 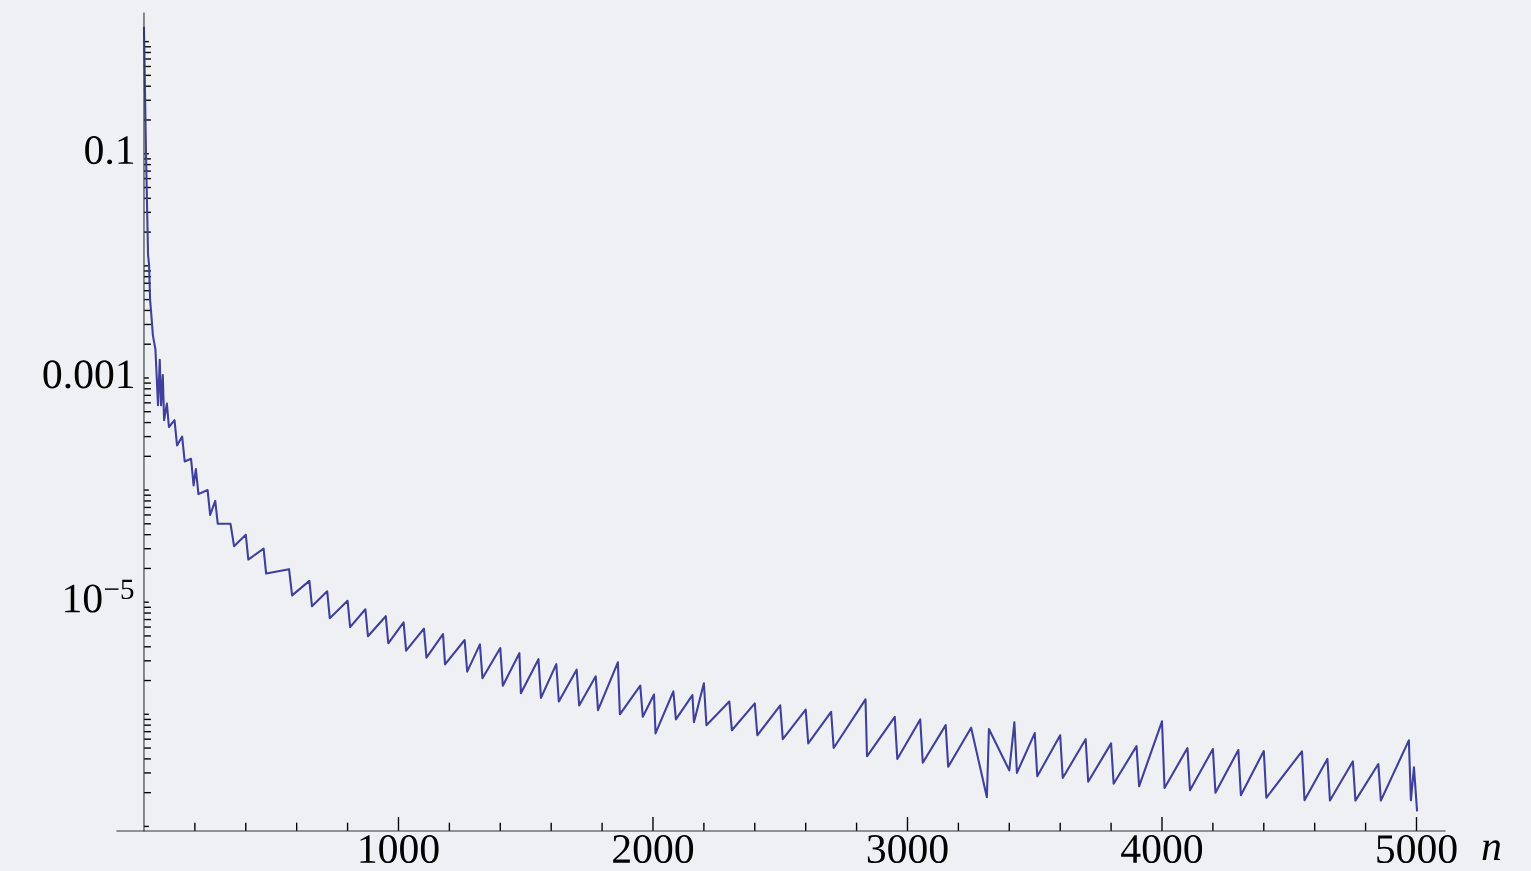 I want to click on x-tick-label: 3000, so click(x=907, y=849).